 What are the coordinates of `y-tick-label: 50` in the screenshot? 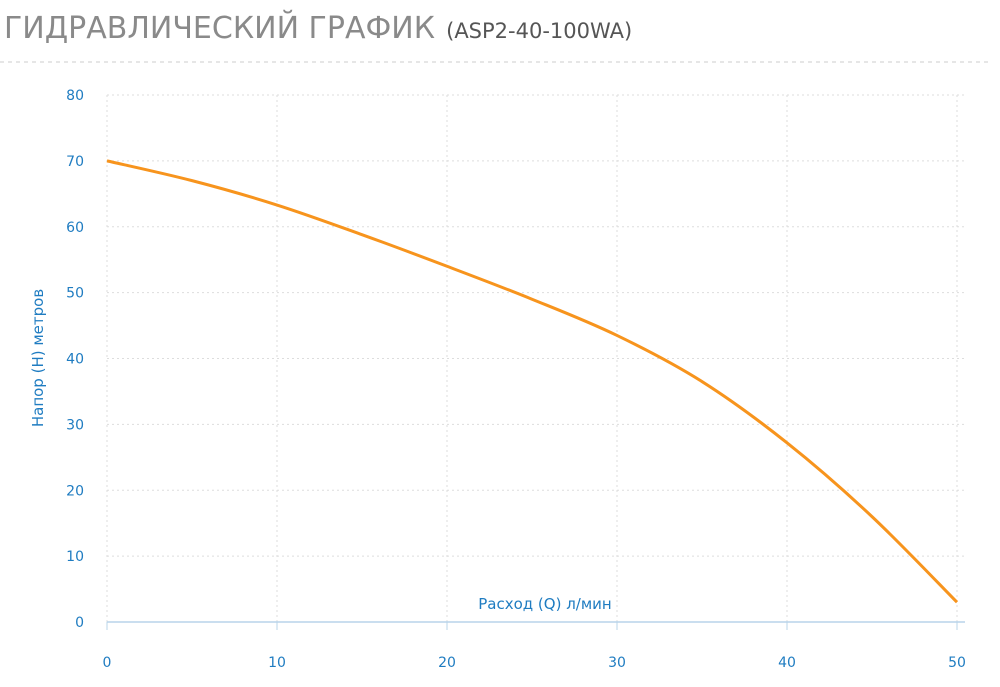 It's located at (75, 294).